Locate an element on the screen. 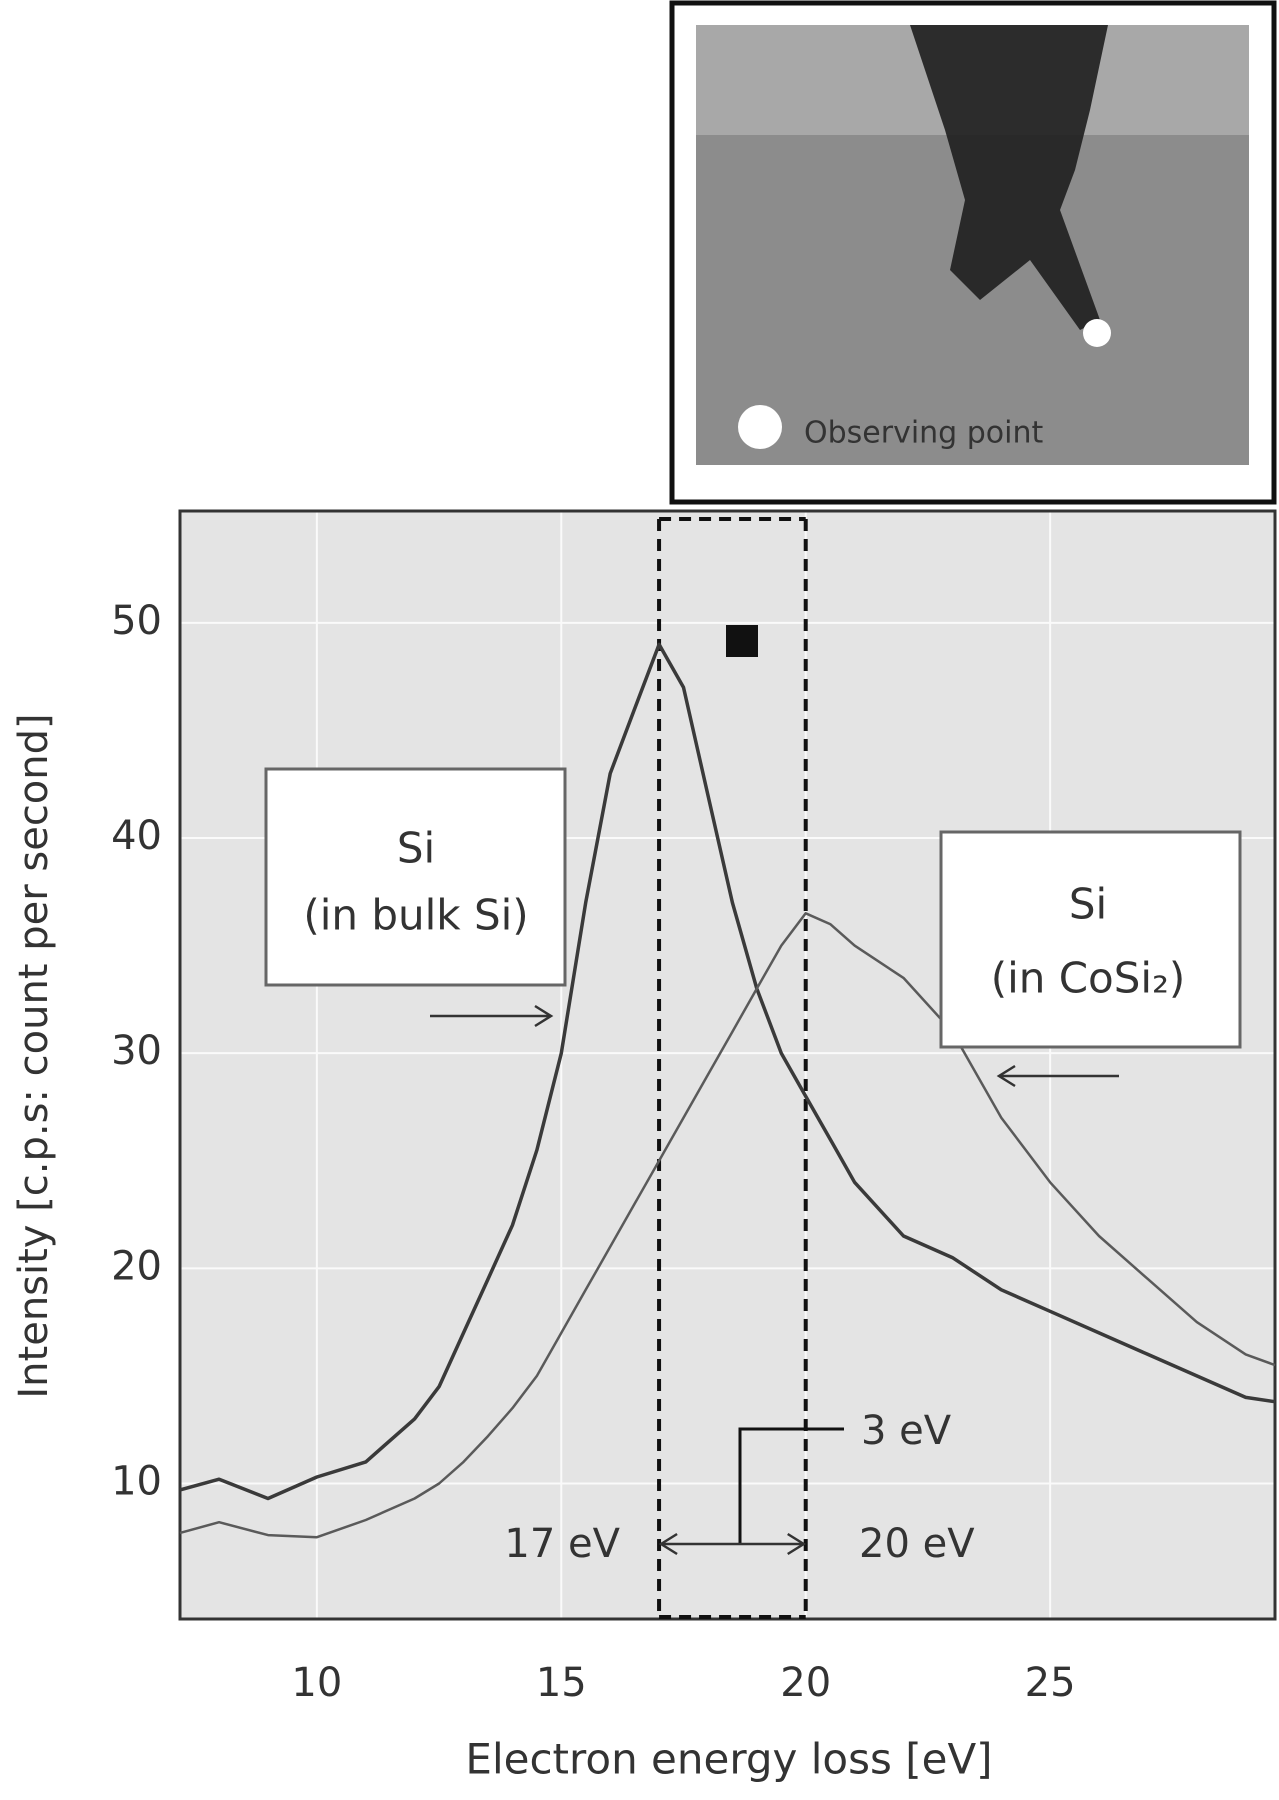 The width and height of the screenshot is (1279, 1800). window-marker is located at coordinates (742, 641).